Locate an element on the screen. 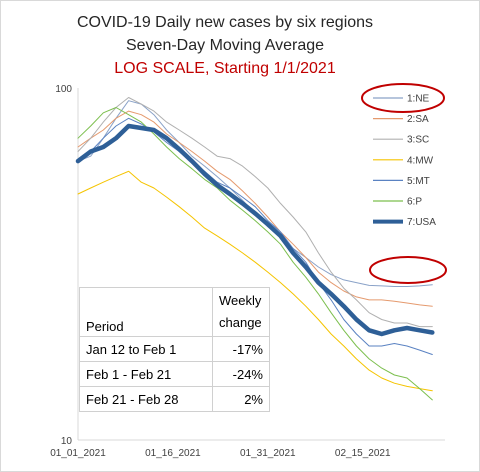 This screenshot has height=472, width=480. table-header-row: Period Weekly change is located at coordinates (174, 312).